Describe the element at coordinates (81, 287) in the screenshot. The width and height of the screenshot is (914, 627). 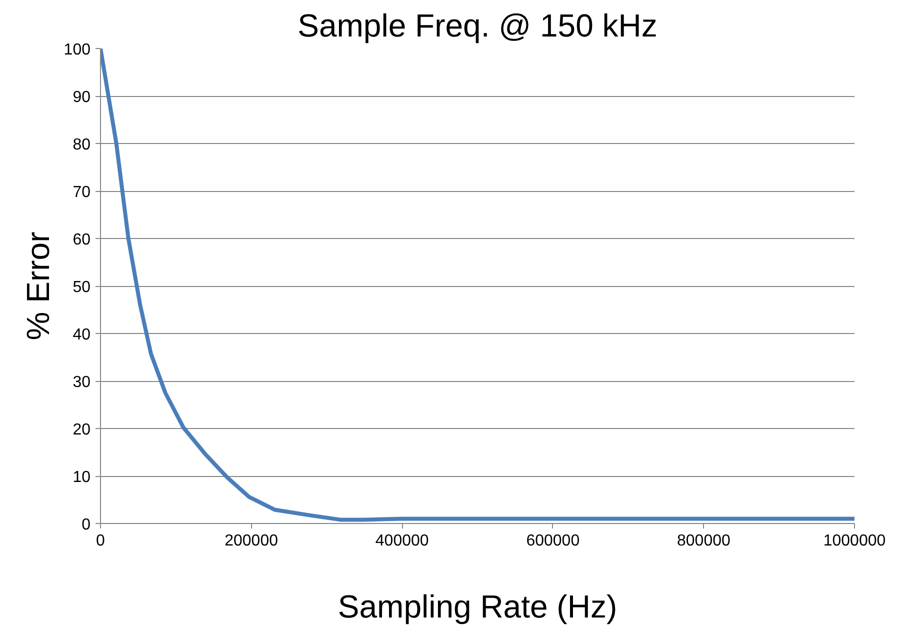
I see `y-tick-label: 50` at that location.